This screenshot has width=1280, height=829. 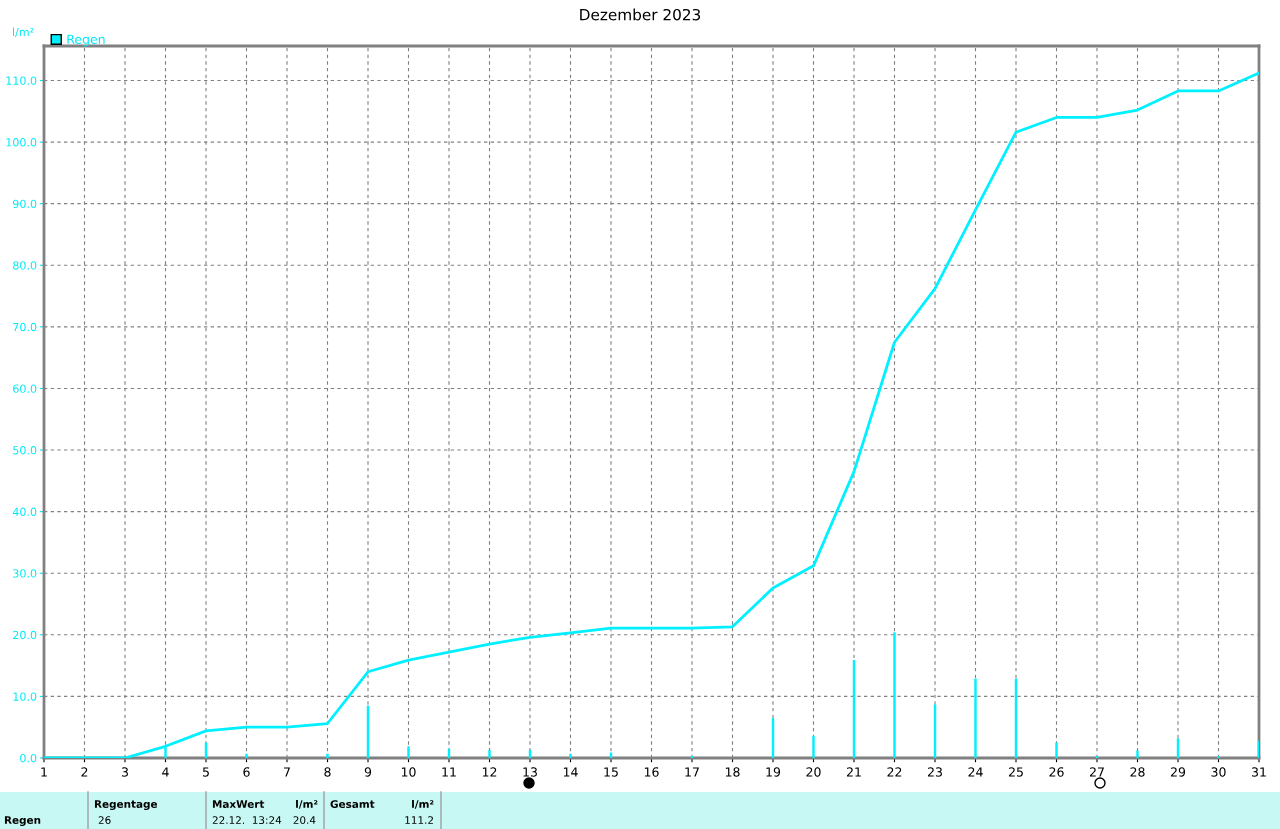 I want to click on text: Gesamt, so click(x=352, y=804).